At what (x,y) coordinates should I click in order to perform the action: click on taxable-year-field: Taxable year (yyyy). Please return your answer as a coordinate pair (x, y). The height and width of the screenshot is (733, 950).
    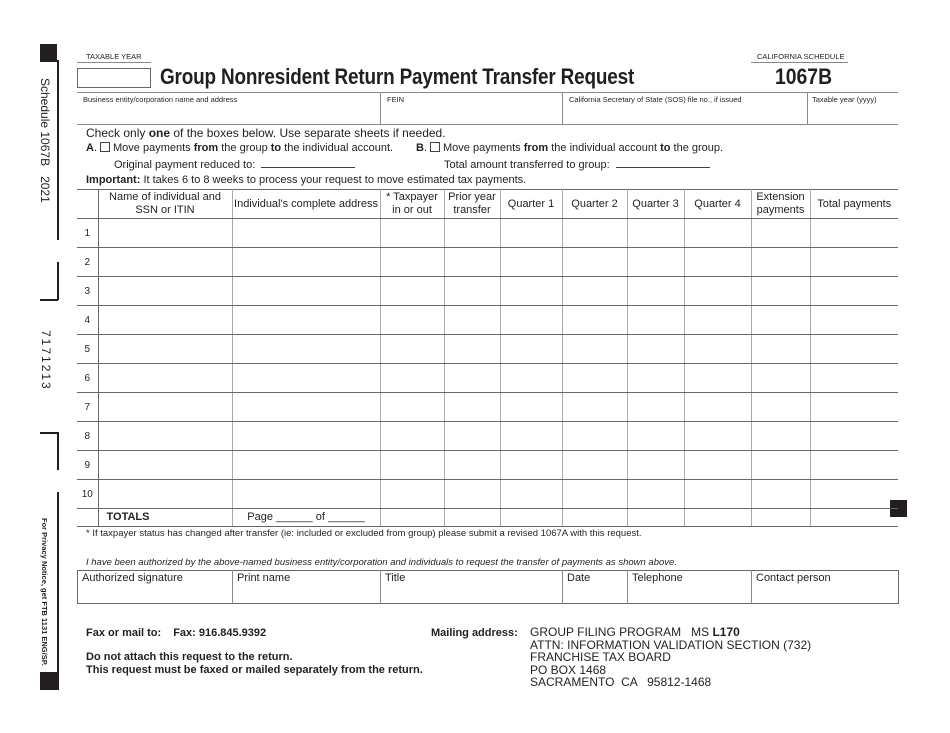
    Looking at the image, I should click on (852, 108).